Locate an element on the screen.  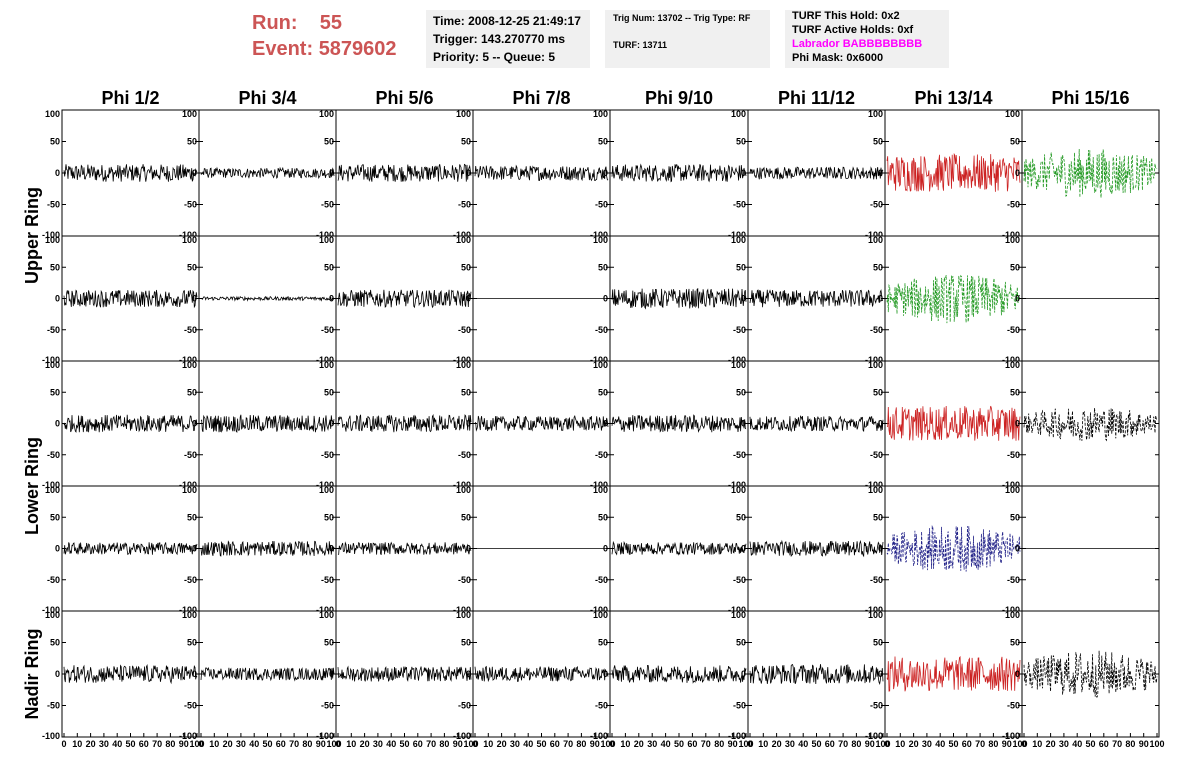
run-label: Run: is located at coordinates (275, 23).